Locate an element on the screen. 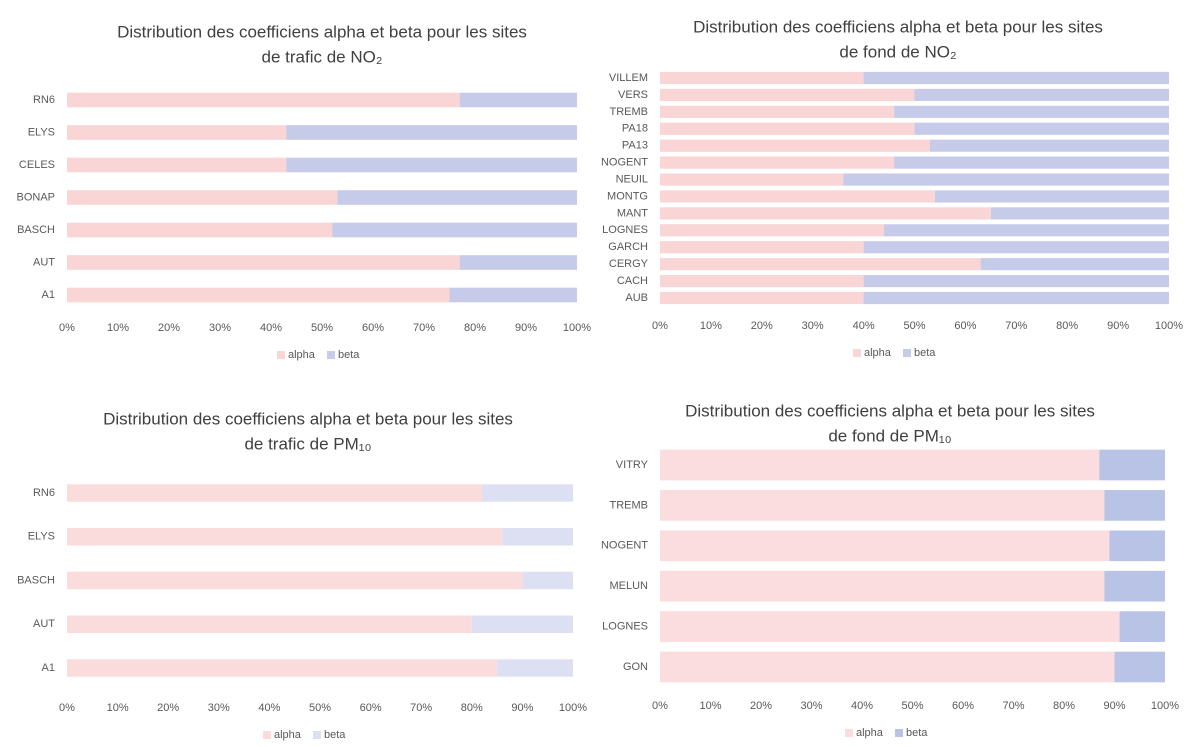  chart-title: de fond de PM₁₀ is located at coordinates (889, 435).